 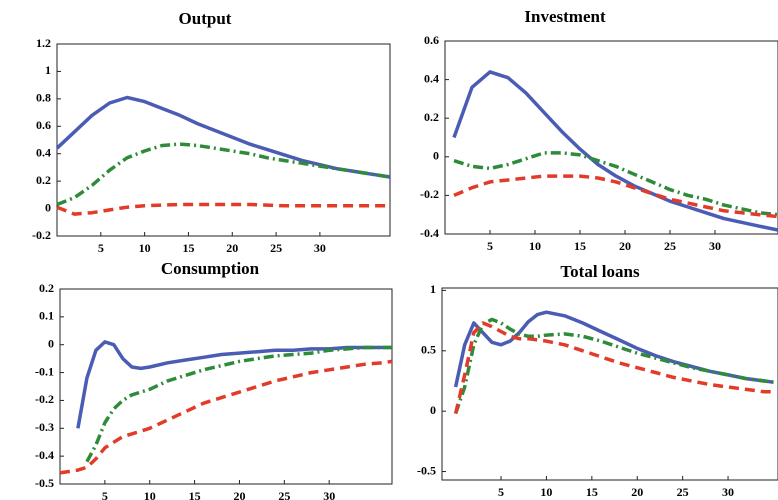 What do you see at coordinates (210, 268) in the screenshot?
I see `chart-title: Consumption` at bounding box center [210, 268].